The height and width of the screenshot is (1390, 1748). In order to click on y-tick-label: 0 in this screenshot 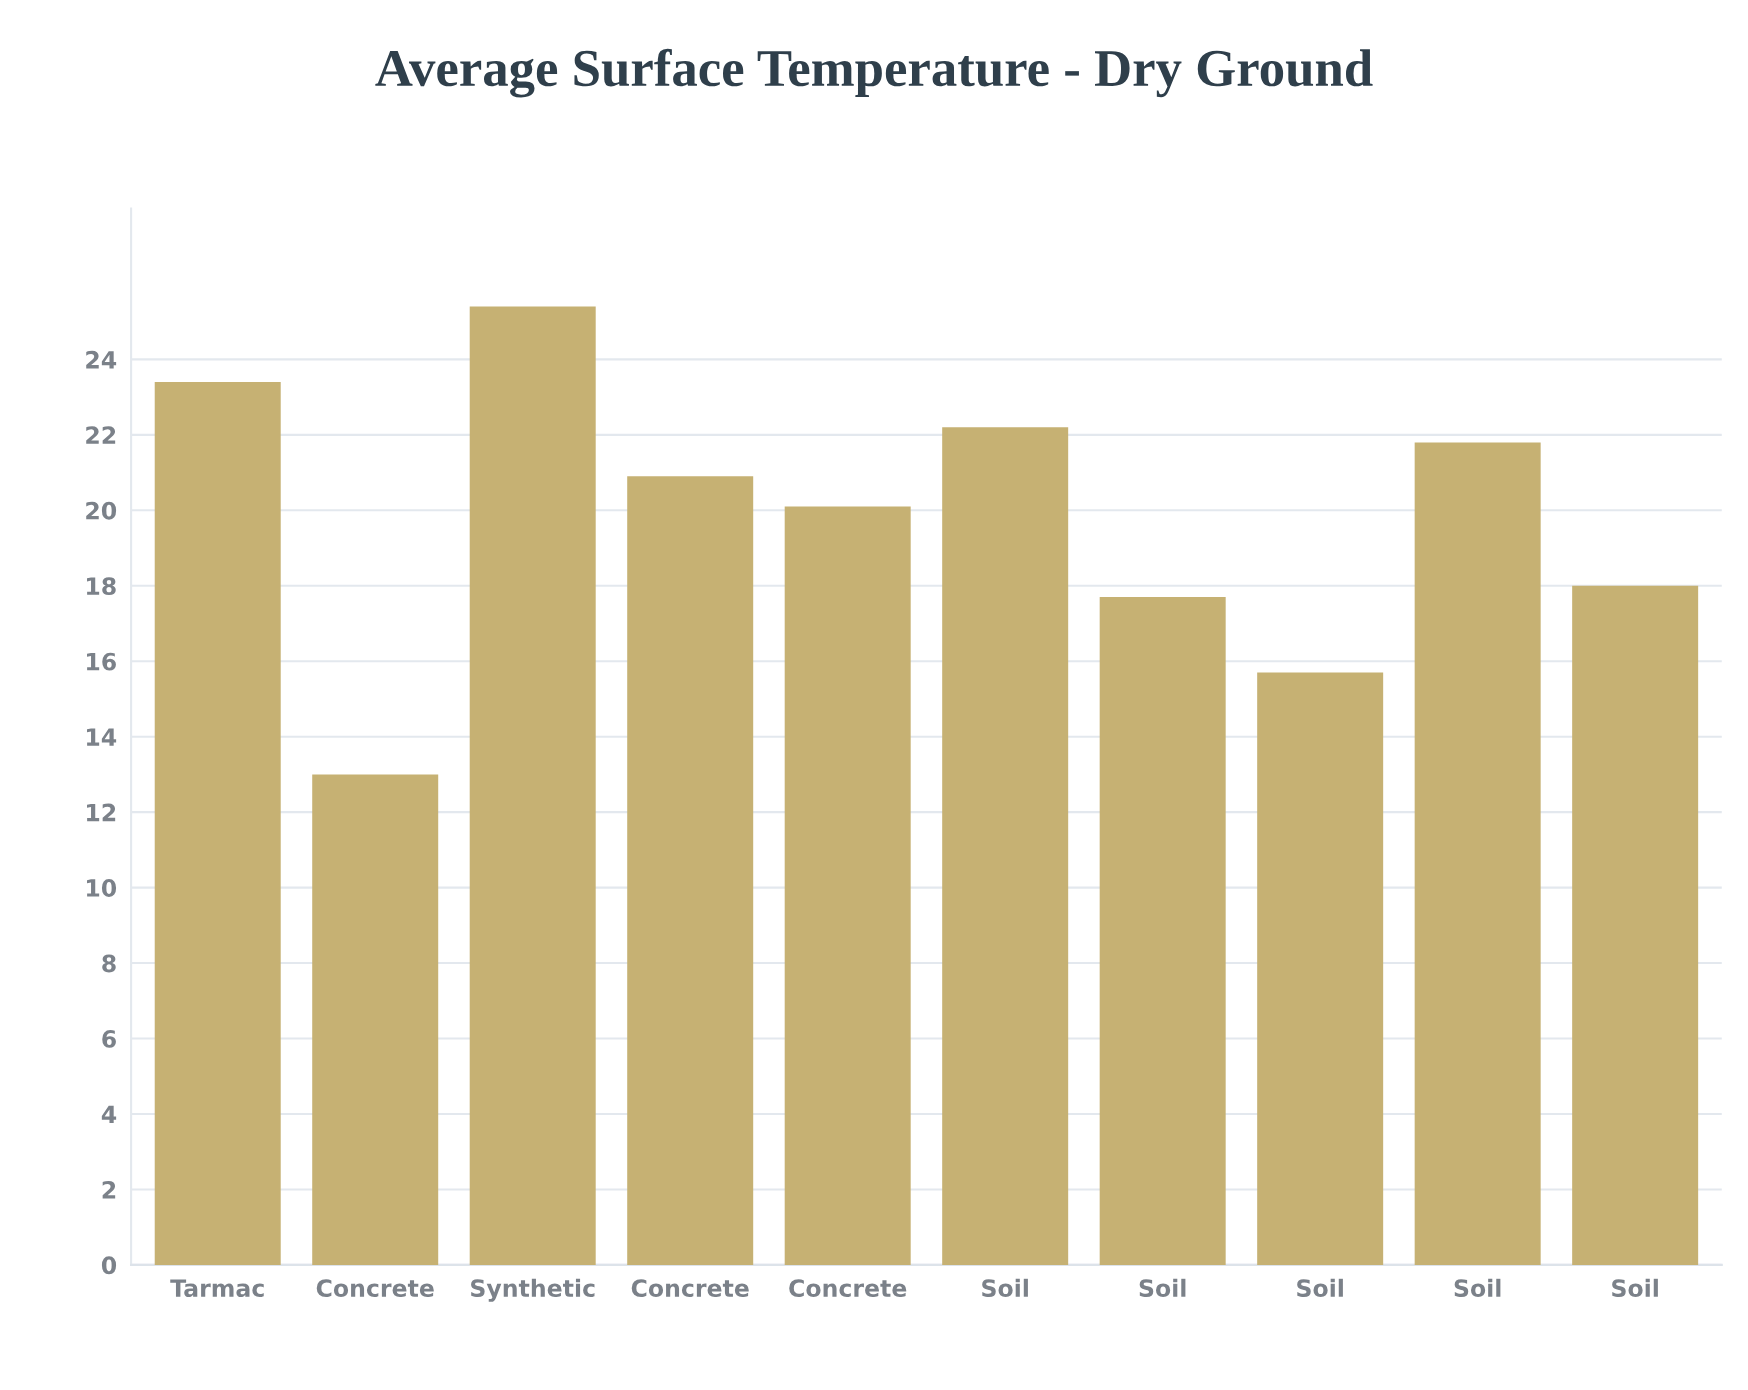, I will do `click(109, 1265)`.